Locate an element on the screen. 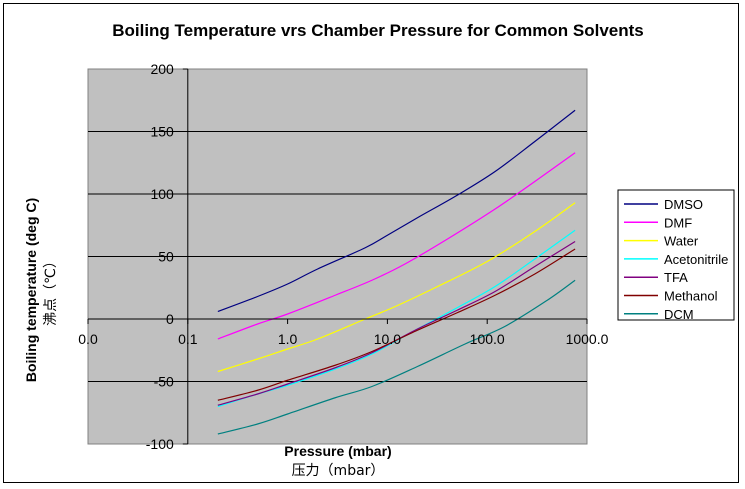 The image size is (745, 489). x-tick-label: 10.0 is located at coordinates (387, 339).